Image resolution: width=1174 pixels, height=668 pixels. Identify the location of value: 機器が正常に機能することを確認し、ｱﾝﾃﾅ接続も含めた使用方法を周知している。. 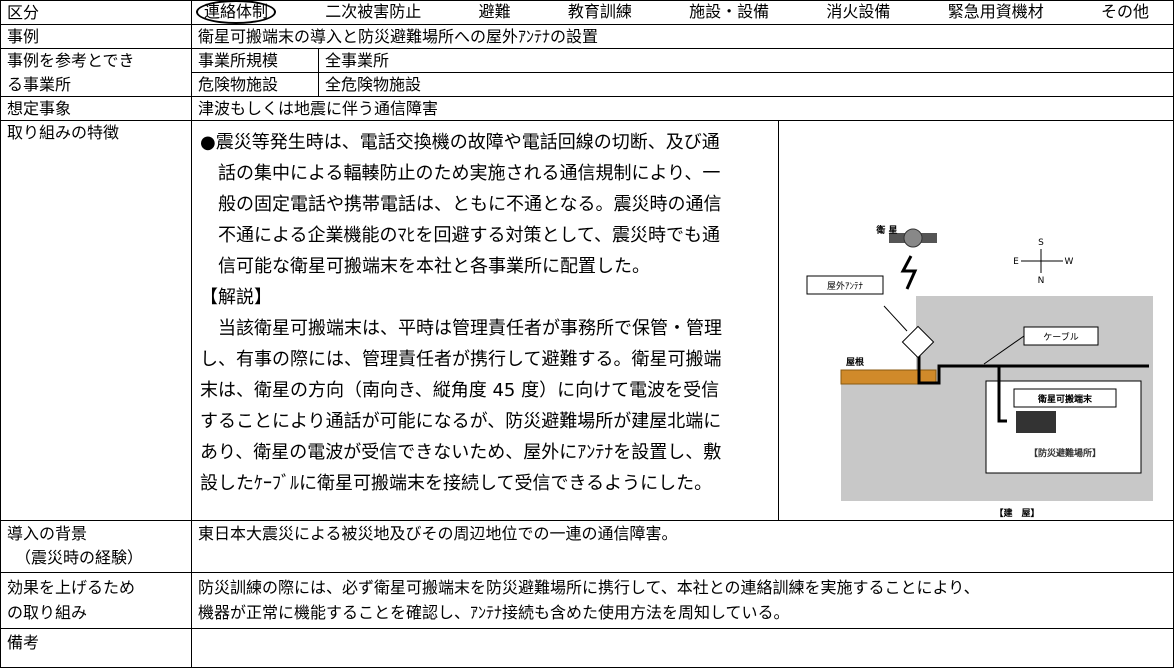
(494, 612).